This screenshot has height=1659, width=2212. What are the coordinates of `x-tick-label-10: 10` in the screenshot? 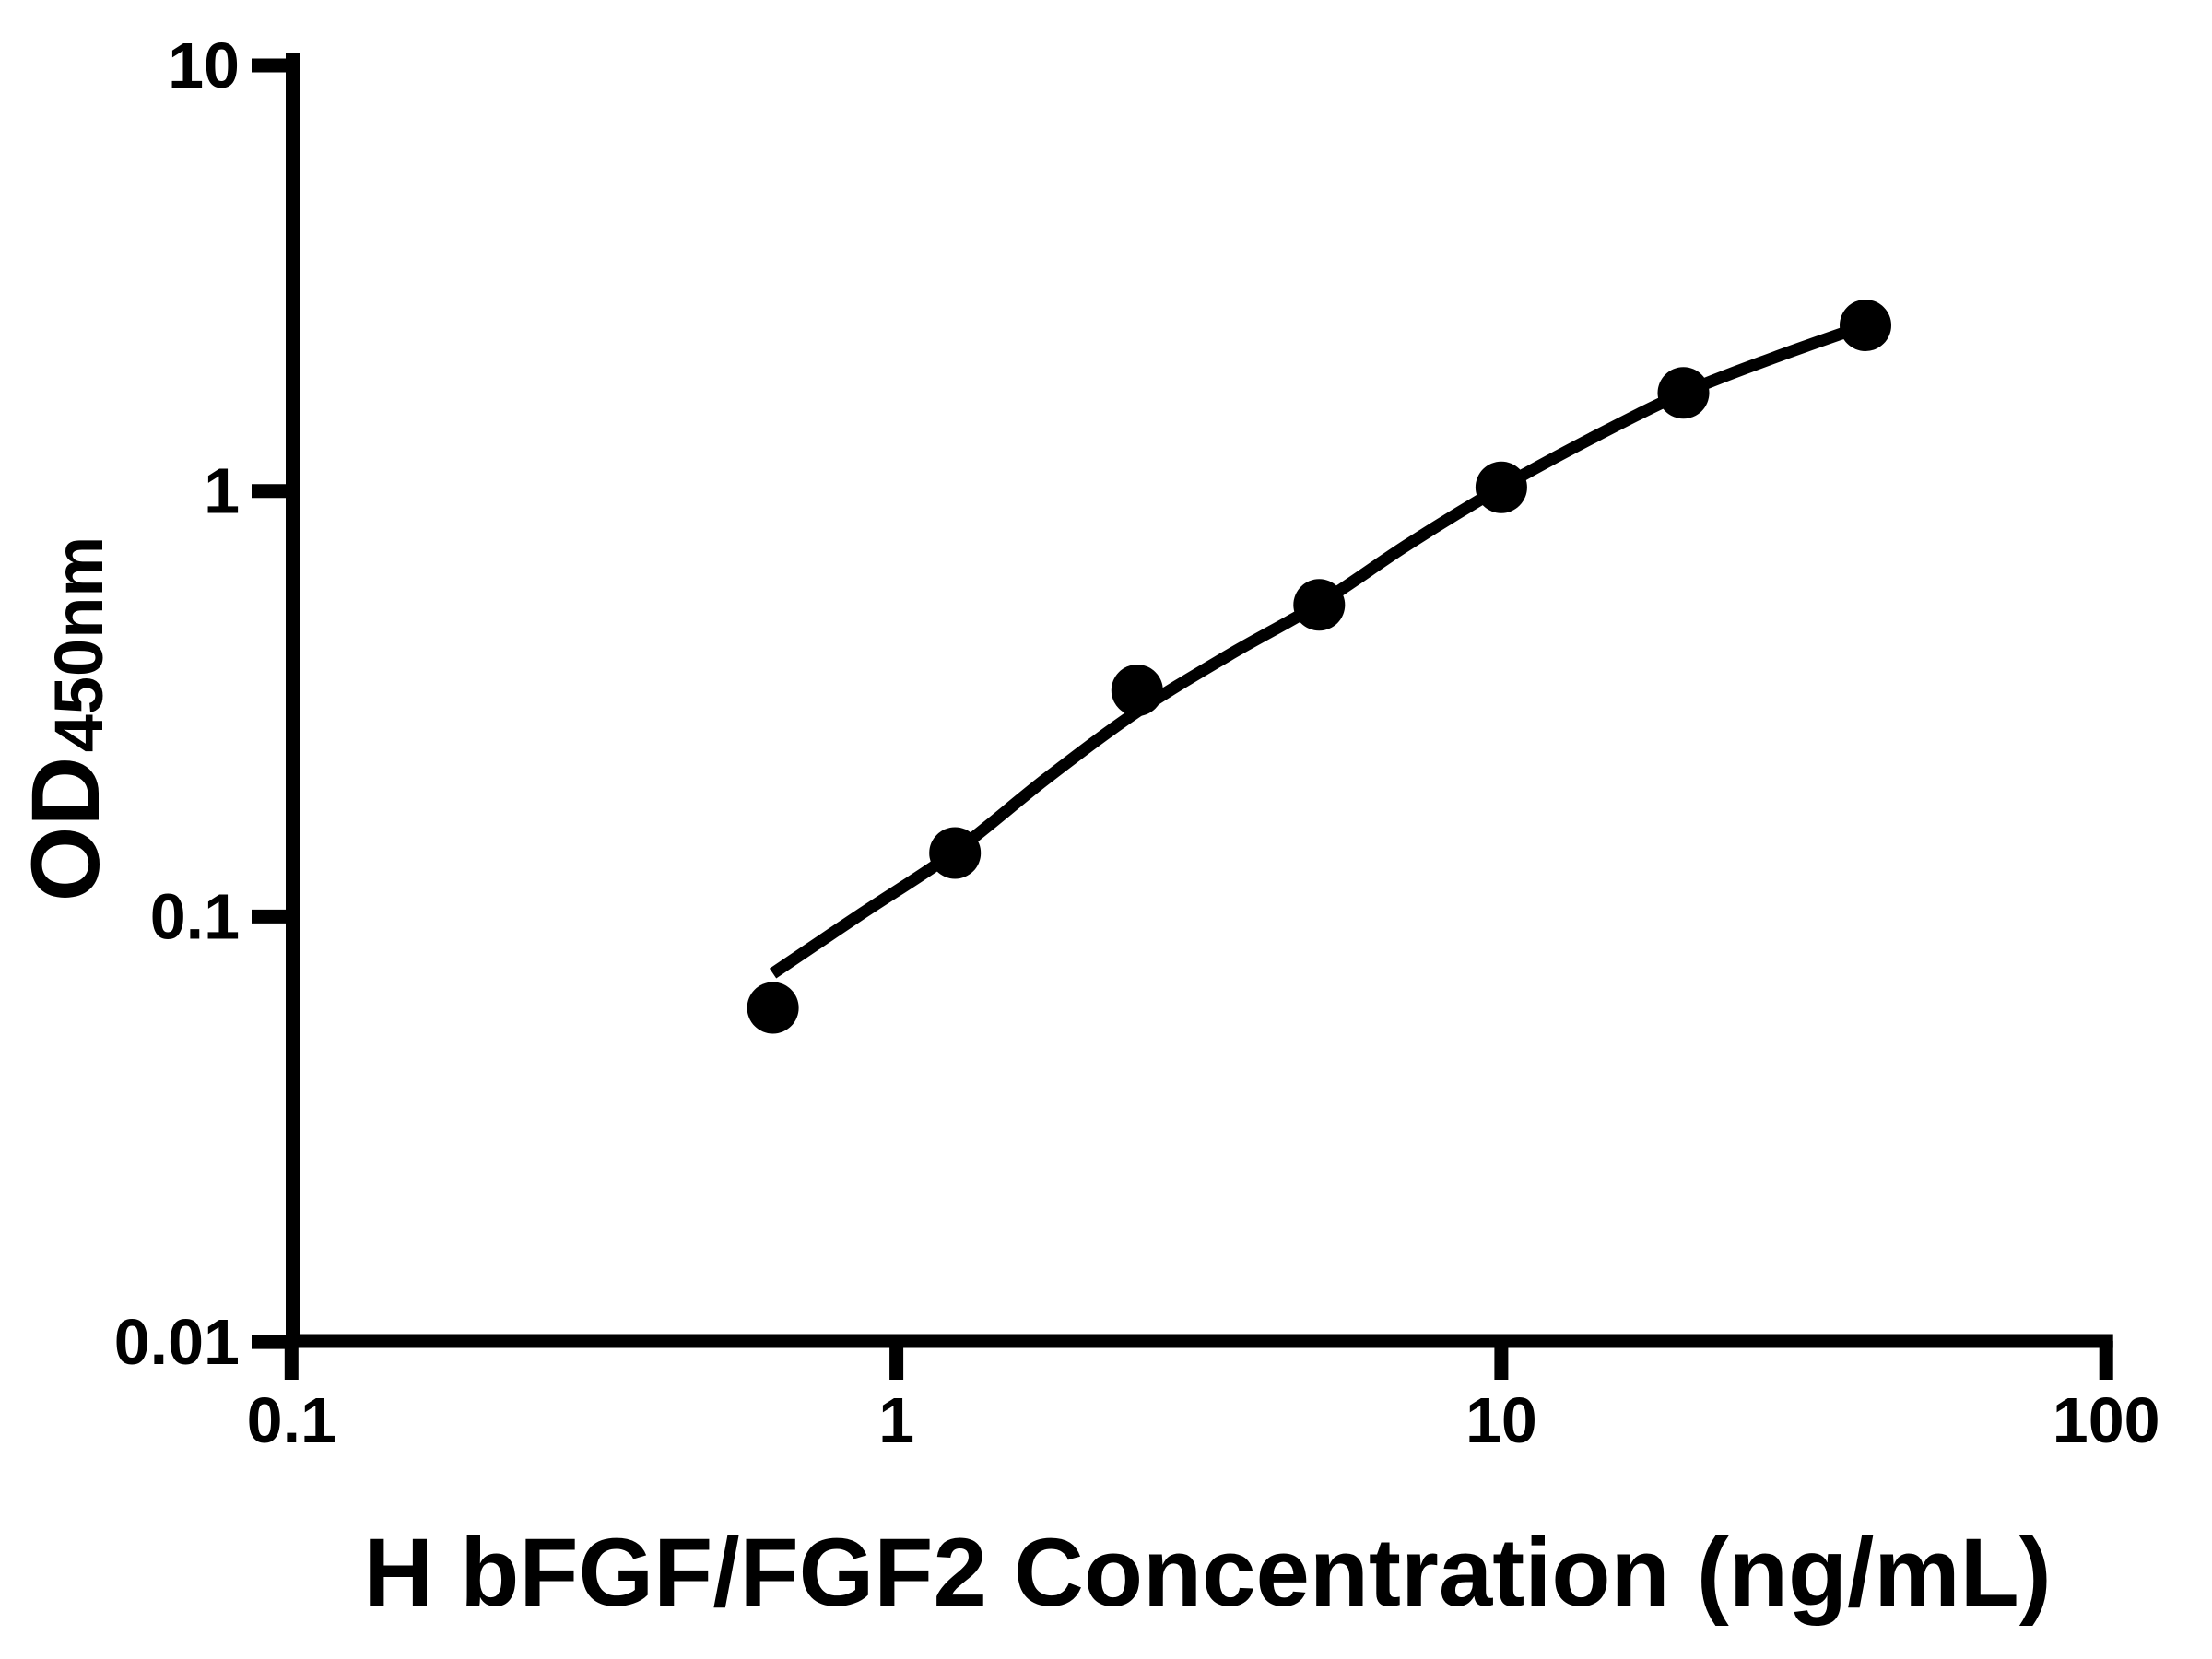 It's located at (1501, 1420).